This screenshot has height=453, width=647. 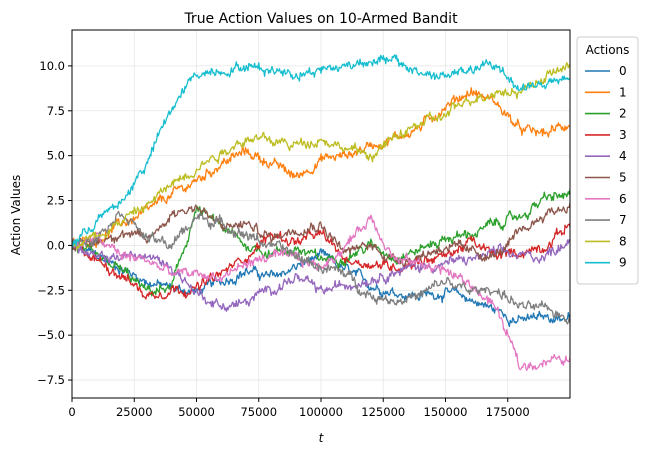 What do you see at coordinates (51, 335) in the screenshot?
I see `y-tick-label: −5.0` at bounding box center [51, 335].